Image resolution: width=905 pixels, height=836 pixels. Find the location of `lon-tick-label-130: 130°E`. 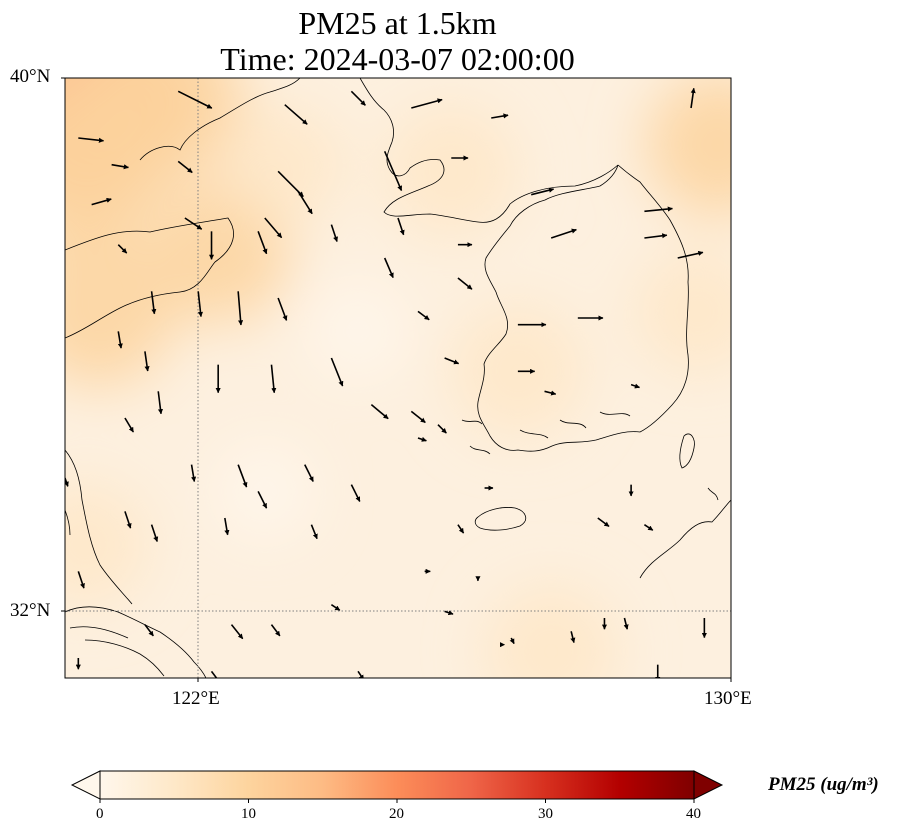

lon-tick-label-130: 130°E is located at coordinates (728, 698).